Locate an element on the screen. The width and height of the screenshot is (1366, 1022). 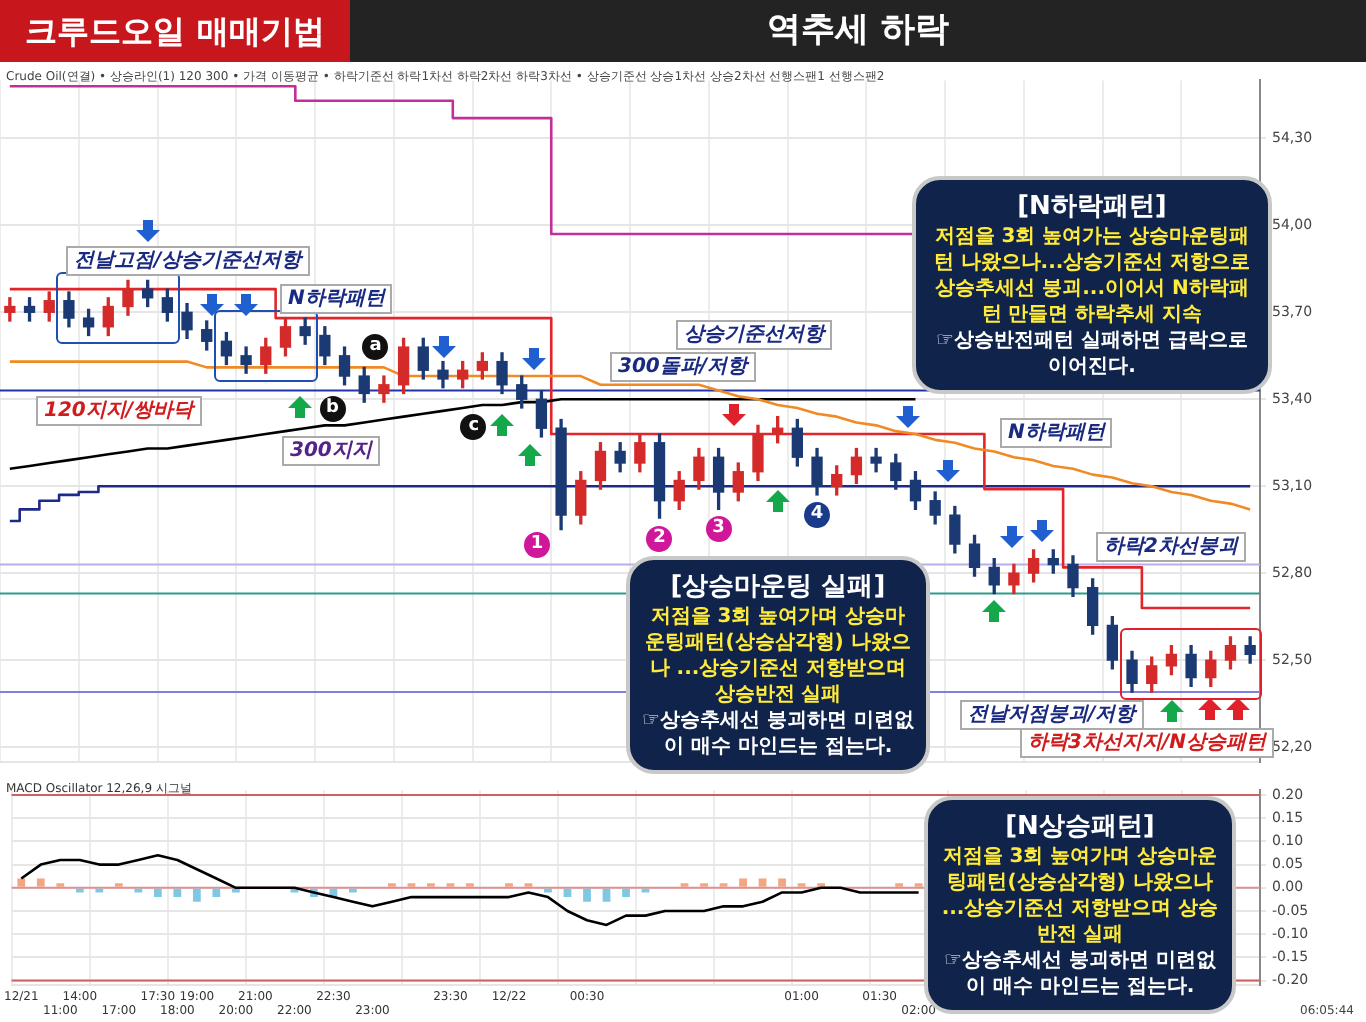
annotation: 상승기준선저항 is located at coordinates (754, 334).